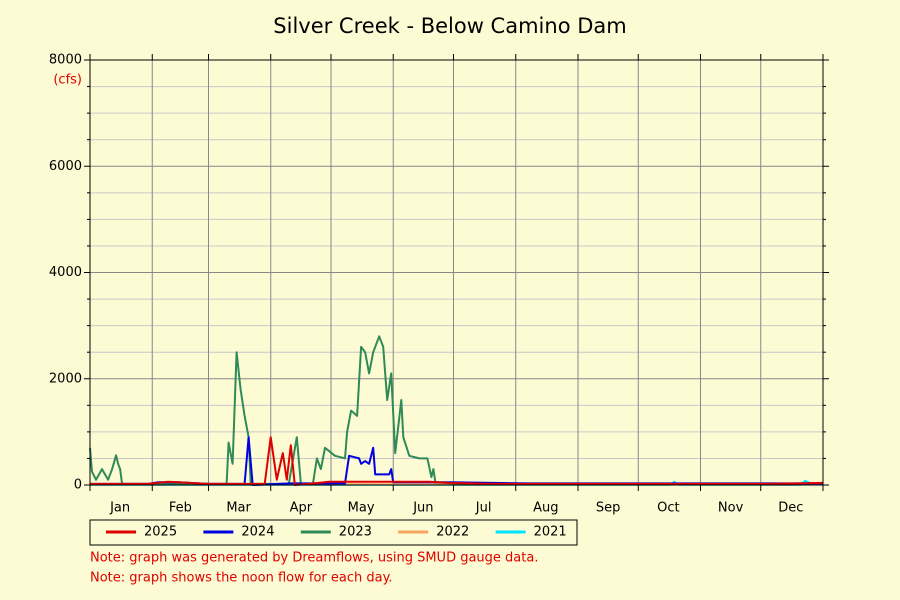  What do you see at coordinates (119, 508) in the screenshot?
I see `x-tick-label: Jan` at bounding box center [119, 508].